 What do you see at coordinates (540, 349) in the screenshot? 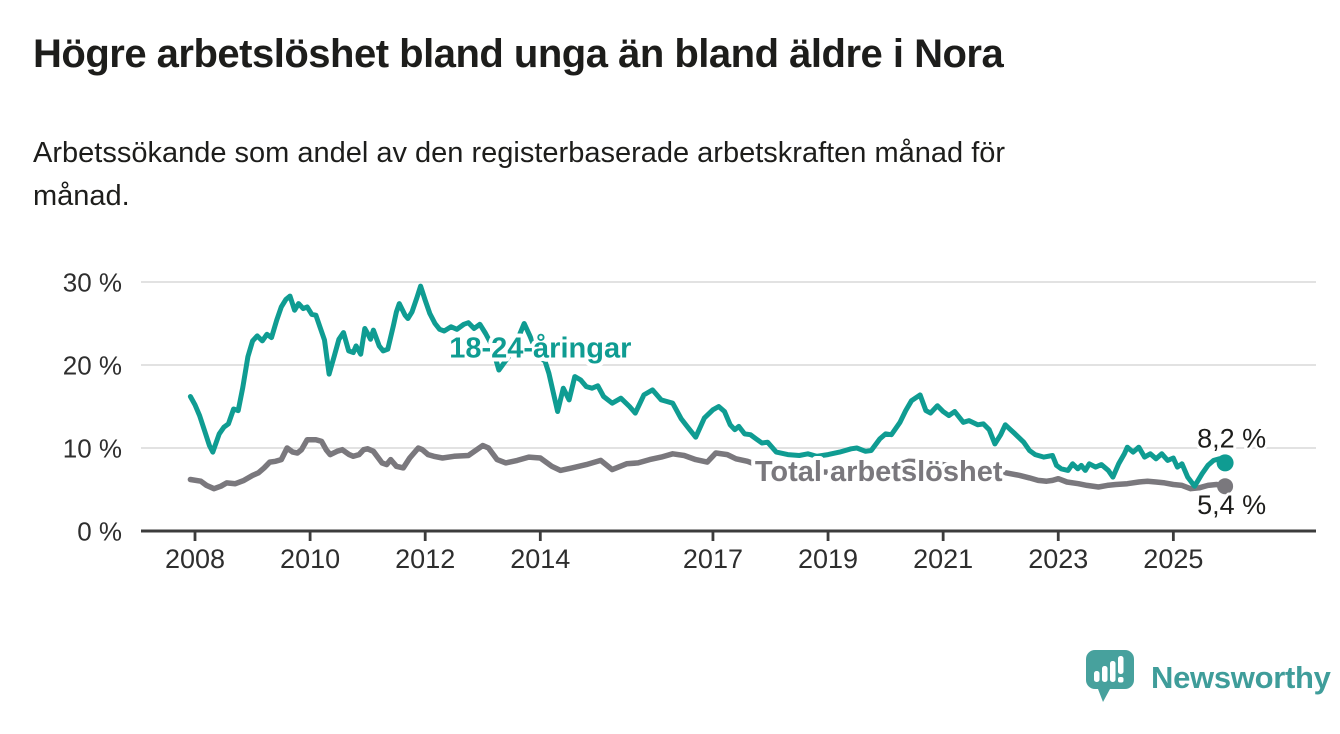
I see `series-label-18-24-åringar: 18-24-åringar` at bounding box center [540, 349].